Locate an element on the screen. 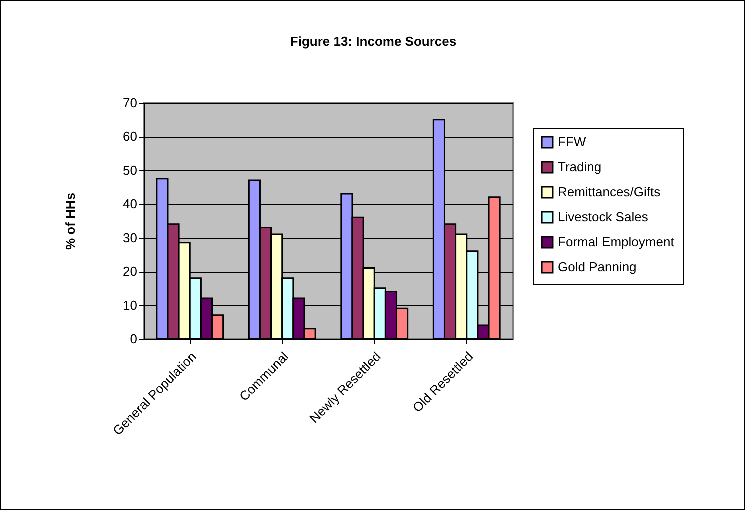 The height and width of the screenshot is (512, 747). legend-label: Formal Employment is located at coordinates (616, 242).